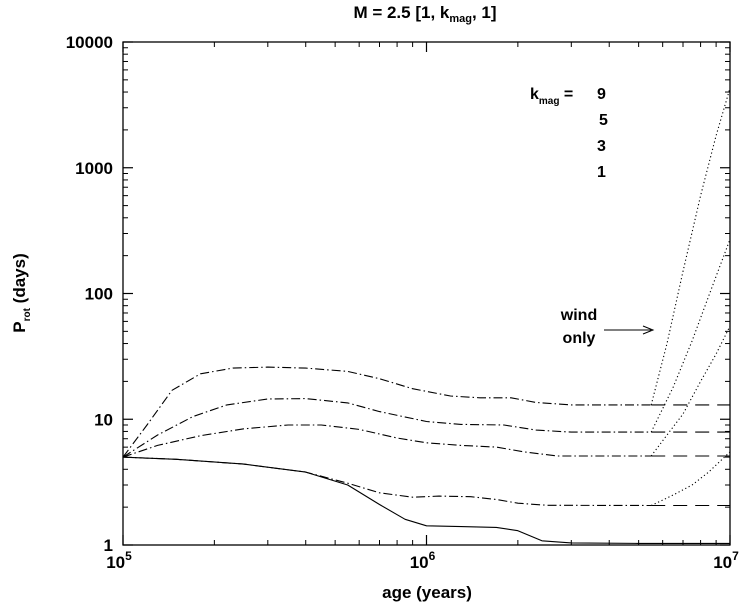 This screenshot has width=744, height=608. What do you see at coordinates (401, 12) in the screenshot?
I see `chart-title-main: M = 2.5 [1, k` at bounding box center [401, 12].